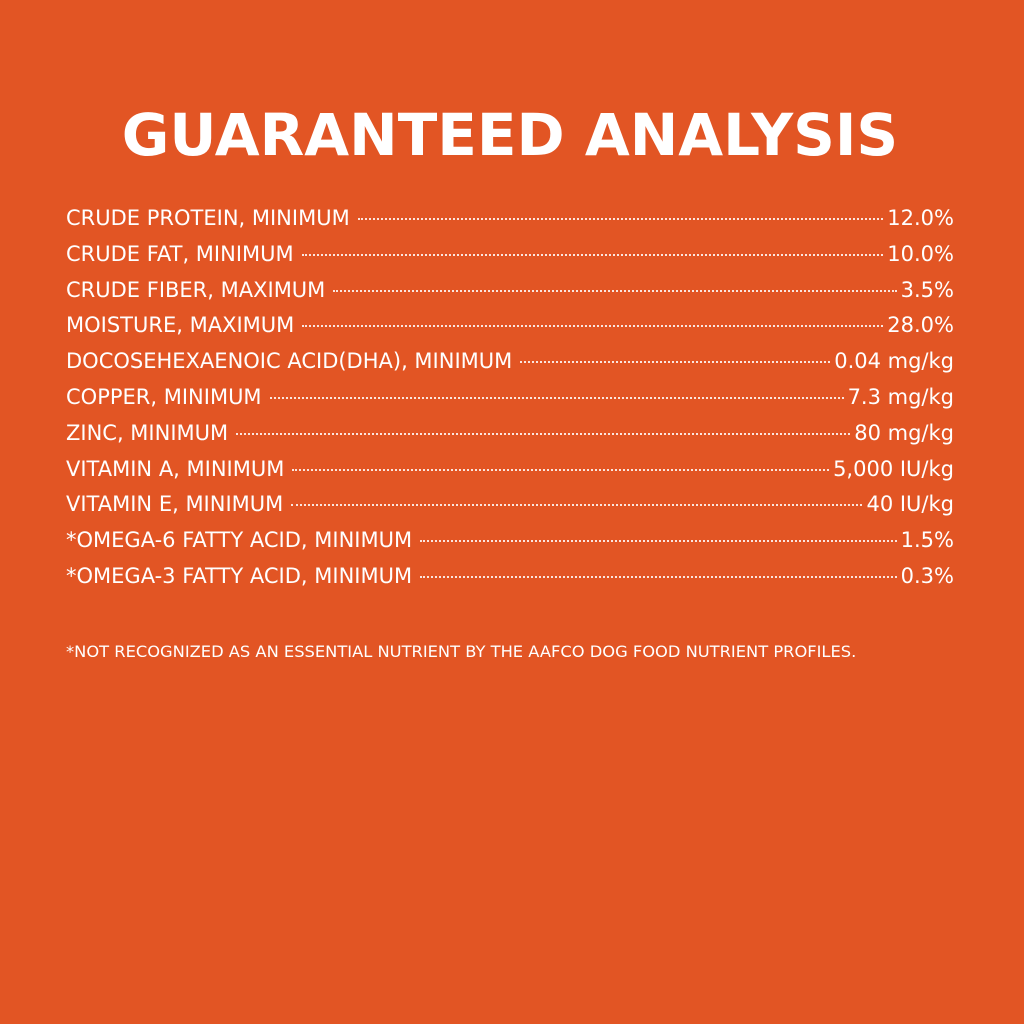  I want to click on table-row: *OMEGA-3 FATTY ACID, MINIMUM 0.3%, so click(510, 577).